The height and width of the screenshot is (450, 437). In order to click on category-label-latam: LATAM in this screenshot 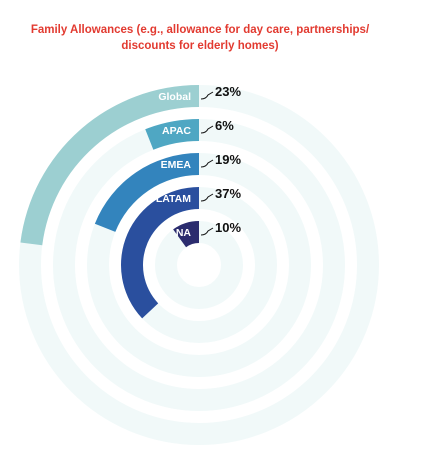, I will do `click(173, 199)`.